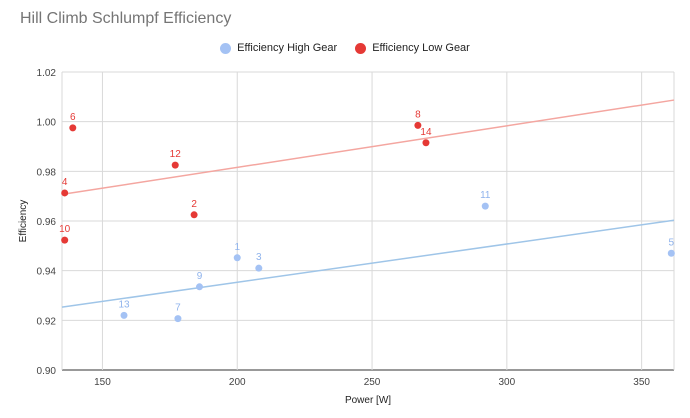  Describe the element at coordinates (65, 182) in the screenshot. I see `data-label-low-gear: 4` at that location.